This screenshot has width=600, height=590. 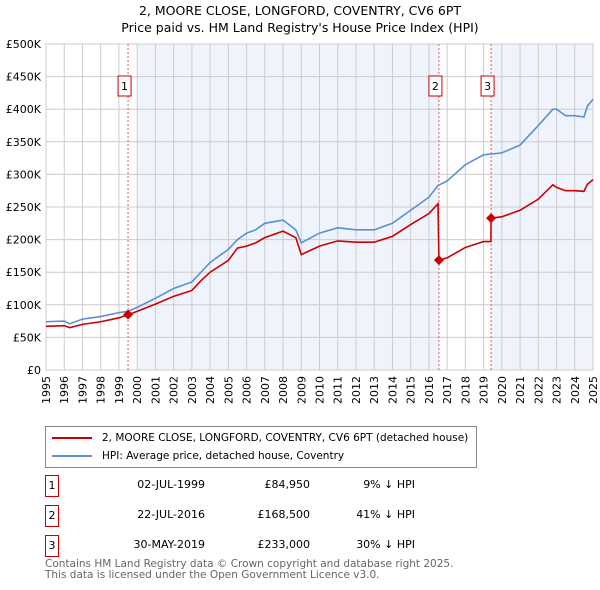 What do you see at coordinates (119, 390) in the screenshot?
I see `x-tick-label: 1999` at bounding box center [119, 390].